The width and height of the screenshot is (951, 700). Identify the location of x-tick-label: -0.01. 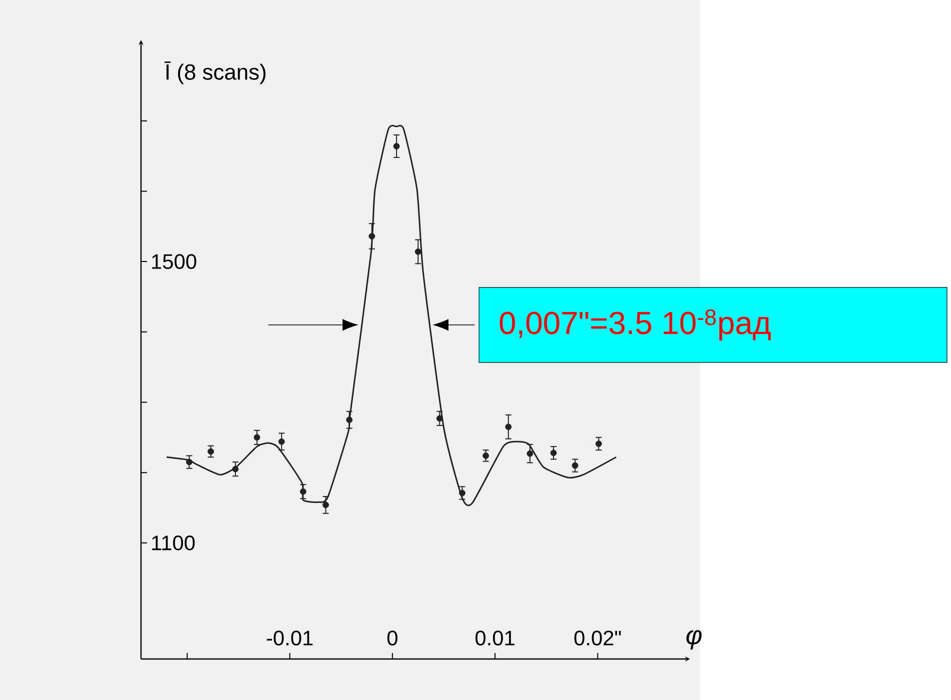
(289, 638).